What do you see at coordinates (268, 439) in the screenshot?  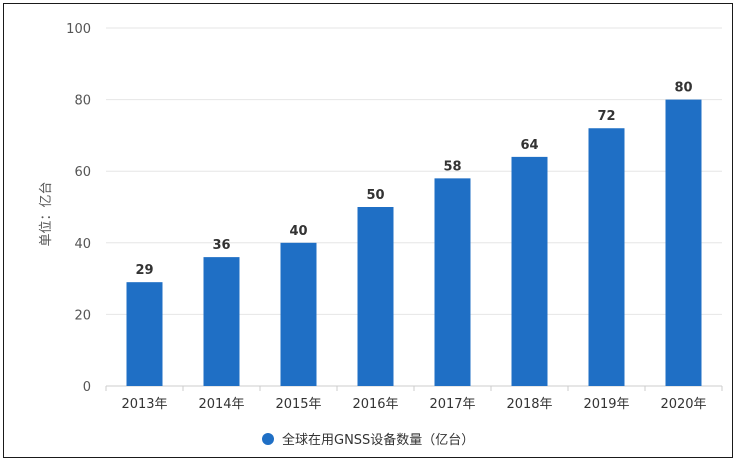 I see `legend-marker` at bounding box center [268, 439].